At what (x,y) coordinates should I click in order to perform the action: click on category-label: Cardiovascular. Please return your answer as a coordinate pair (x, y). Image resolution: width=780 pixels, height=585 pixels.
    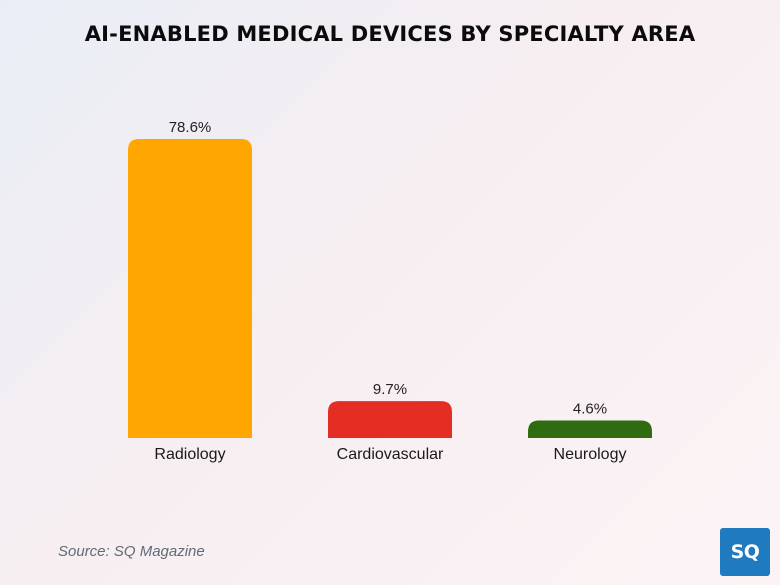
    Looking at the image, I should click on (390, 454).